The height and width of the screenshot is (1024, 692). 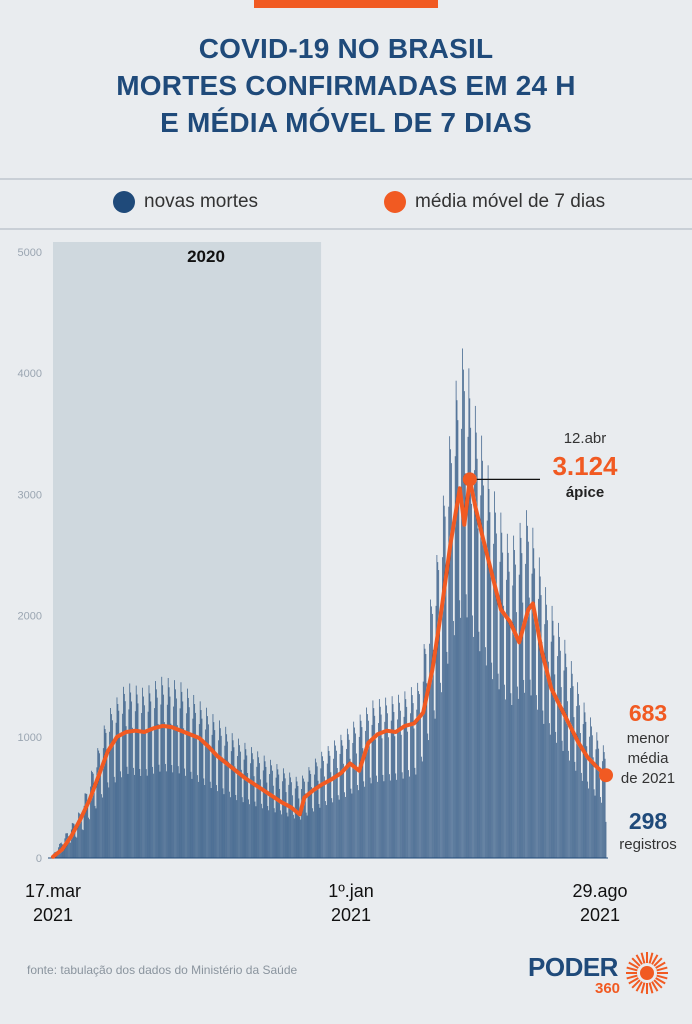 What do you see at coordinates (573, 967) in the screenshot?
I see `logo-text: PODER` at bounding box center [573, 967].